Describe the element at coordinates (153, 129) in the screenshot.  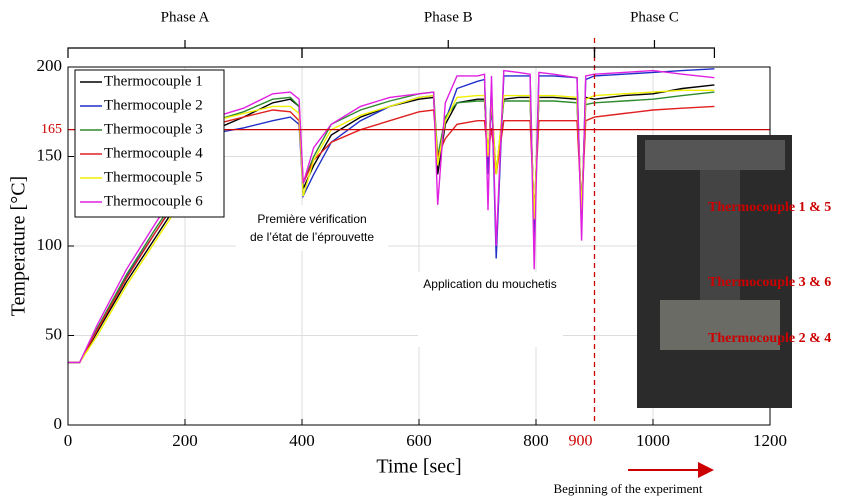
I see `legend-label: Thermocouple 3` at that location.